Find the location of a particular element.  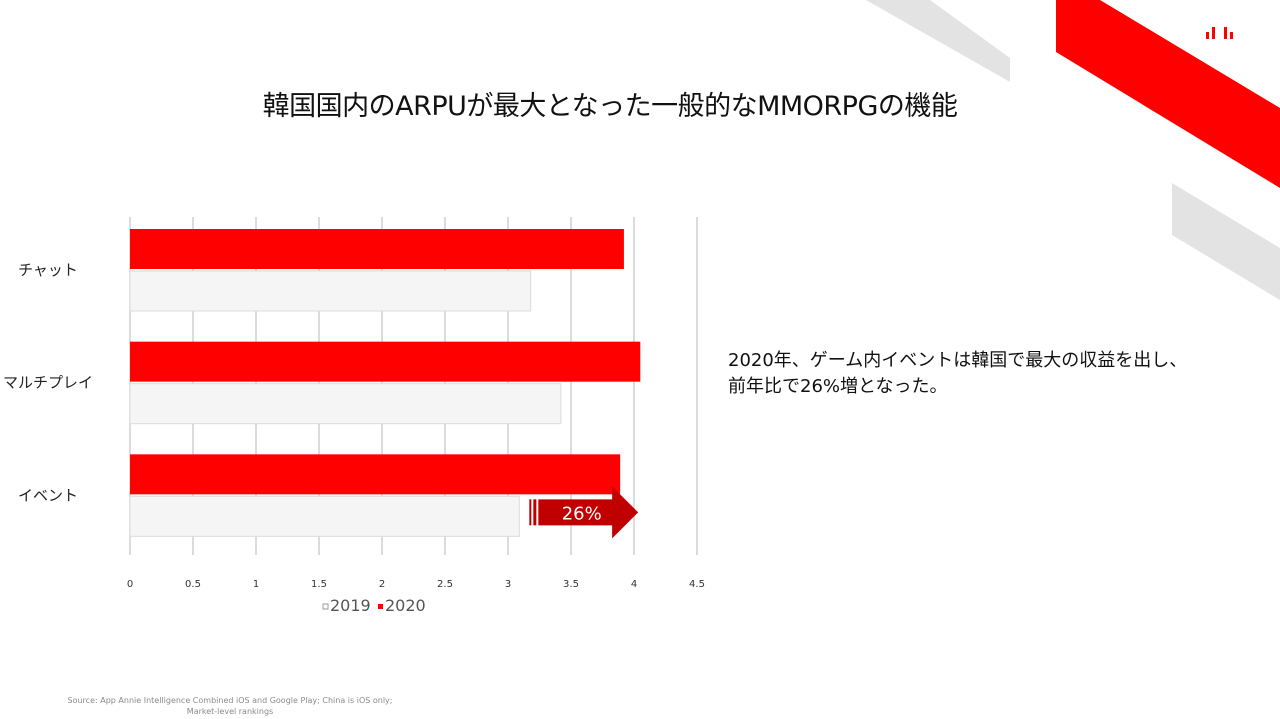

x-tick-label: 2.5 is located at coordinates (445, 584).